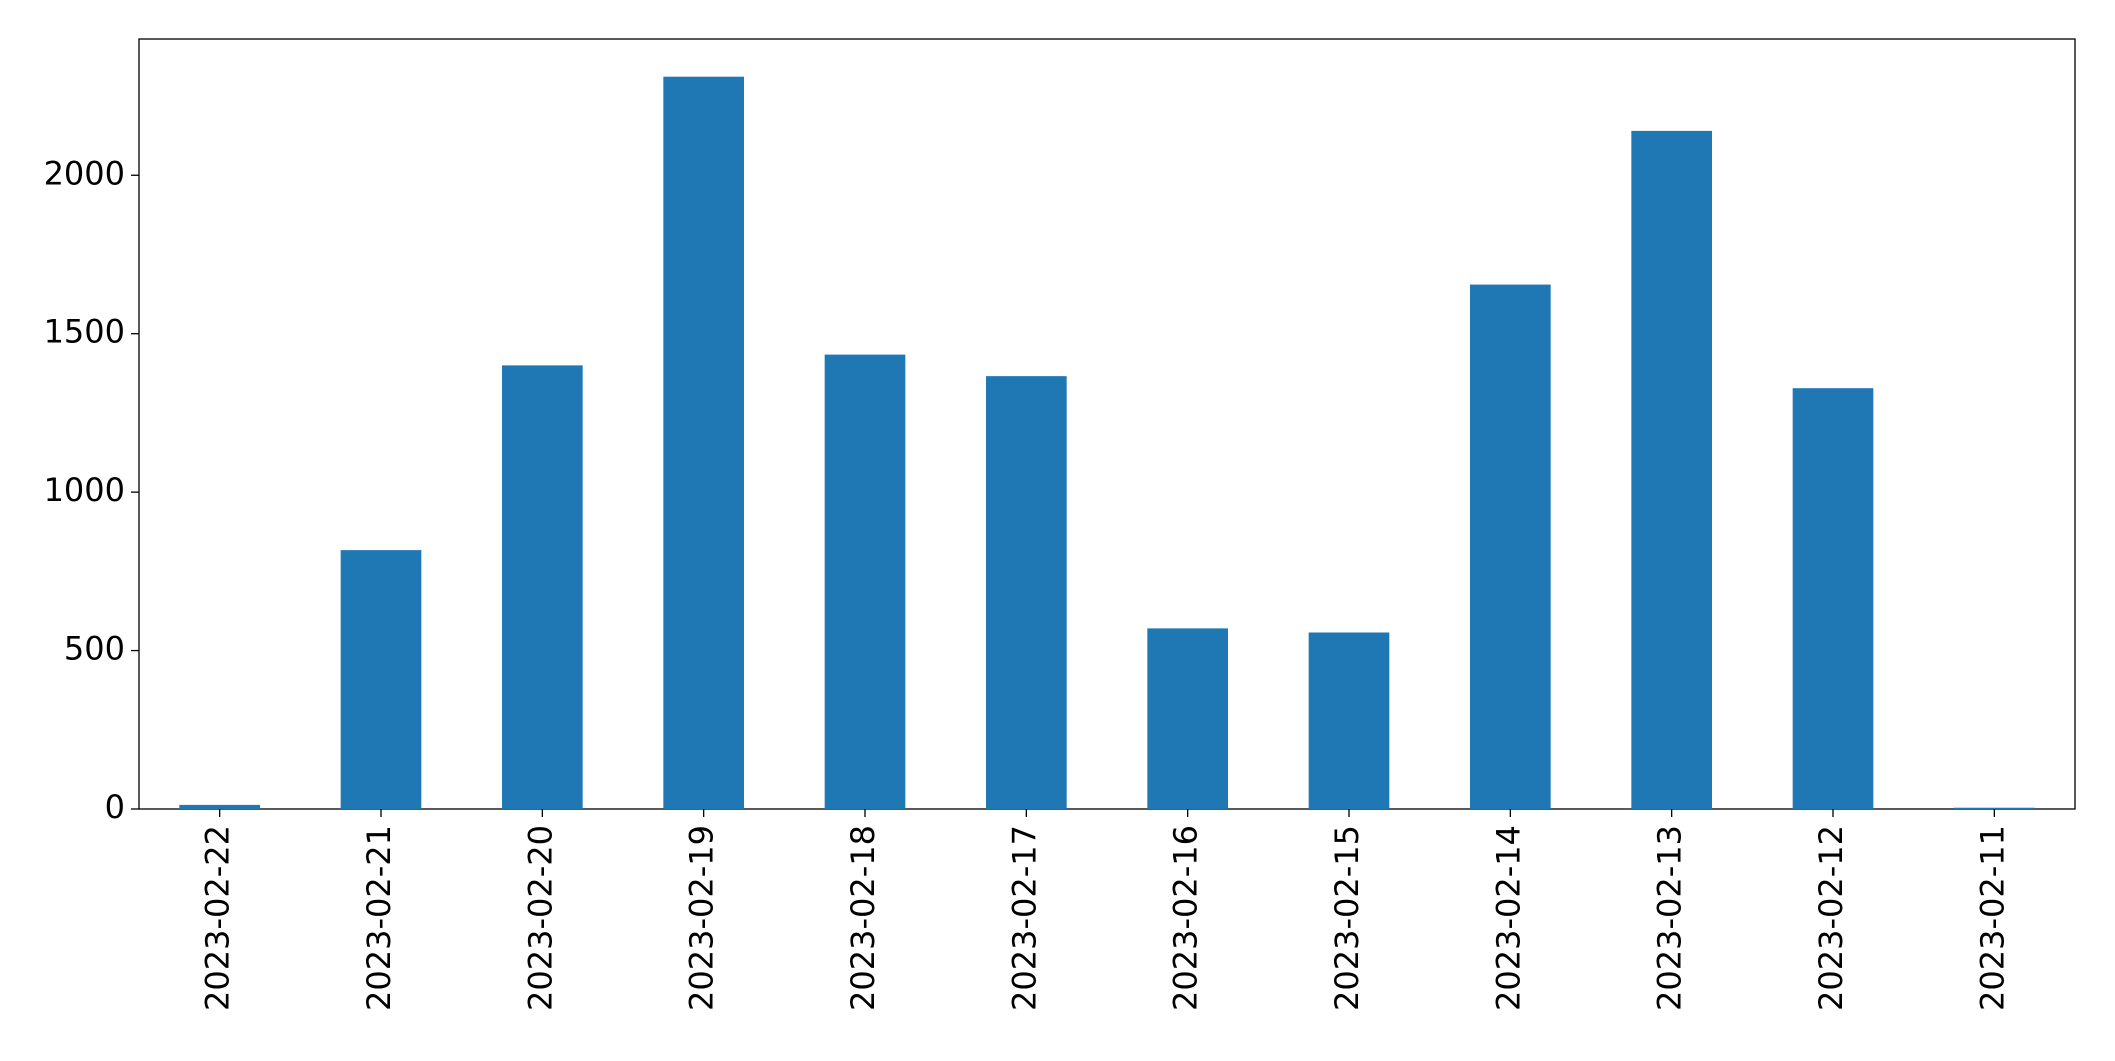  What do you see at coordinates (1992, 918) in the screenshot?
I see `x-tick-label: 2023-02-11` at bounding box center [1992, 918].